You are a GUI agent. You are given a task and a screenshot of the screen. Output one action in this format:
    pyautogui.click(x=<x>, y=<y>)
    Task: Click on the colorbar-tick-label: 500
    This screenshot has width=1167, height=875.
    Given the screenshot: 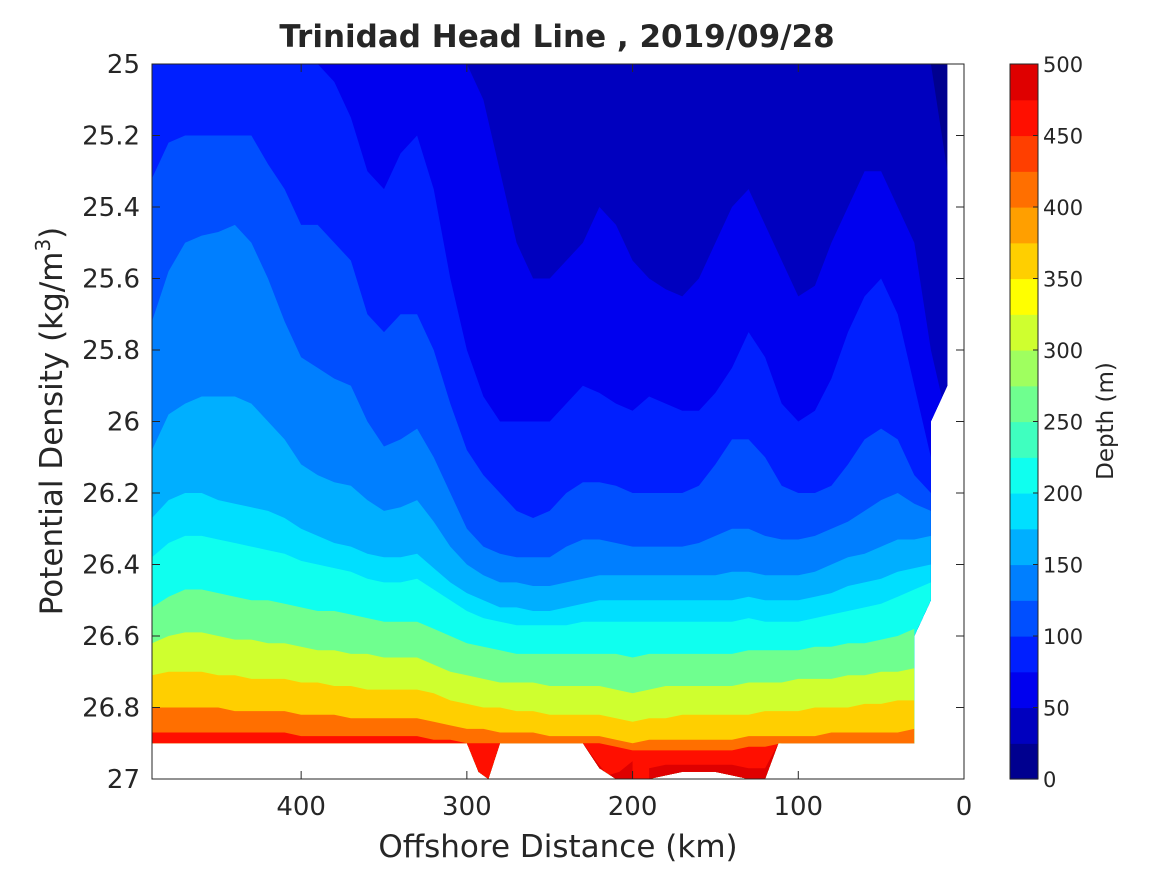 What is the action you would take?
    pyautogui.click(x=1063, y=65)
    